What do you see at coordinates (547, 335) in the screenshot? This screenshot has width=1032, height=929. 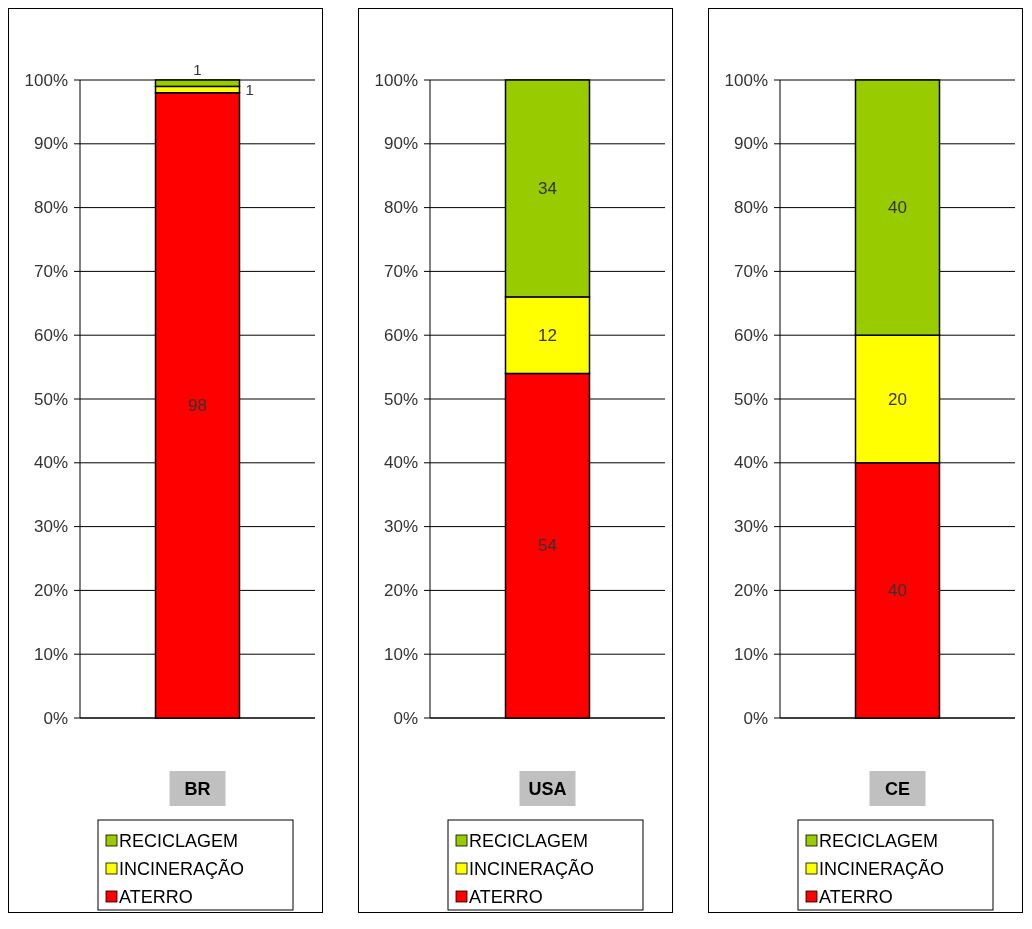 I see `data-label: 12` at bounding box center [547, 335].